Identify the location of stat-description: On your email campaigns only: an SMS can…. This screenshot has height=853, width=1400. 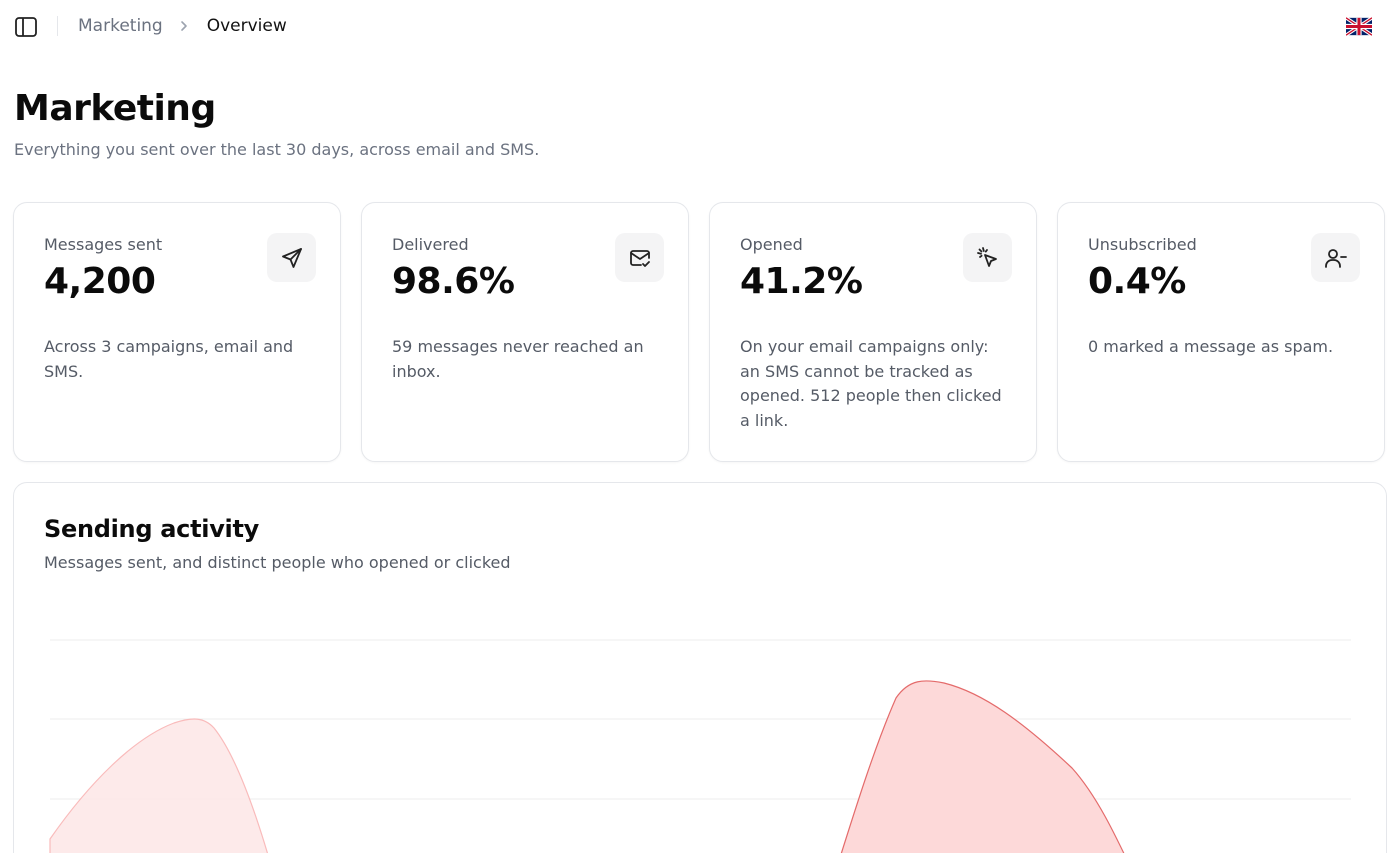
(871, 383).